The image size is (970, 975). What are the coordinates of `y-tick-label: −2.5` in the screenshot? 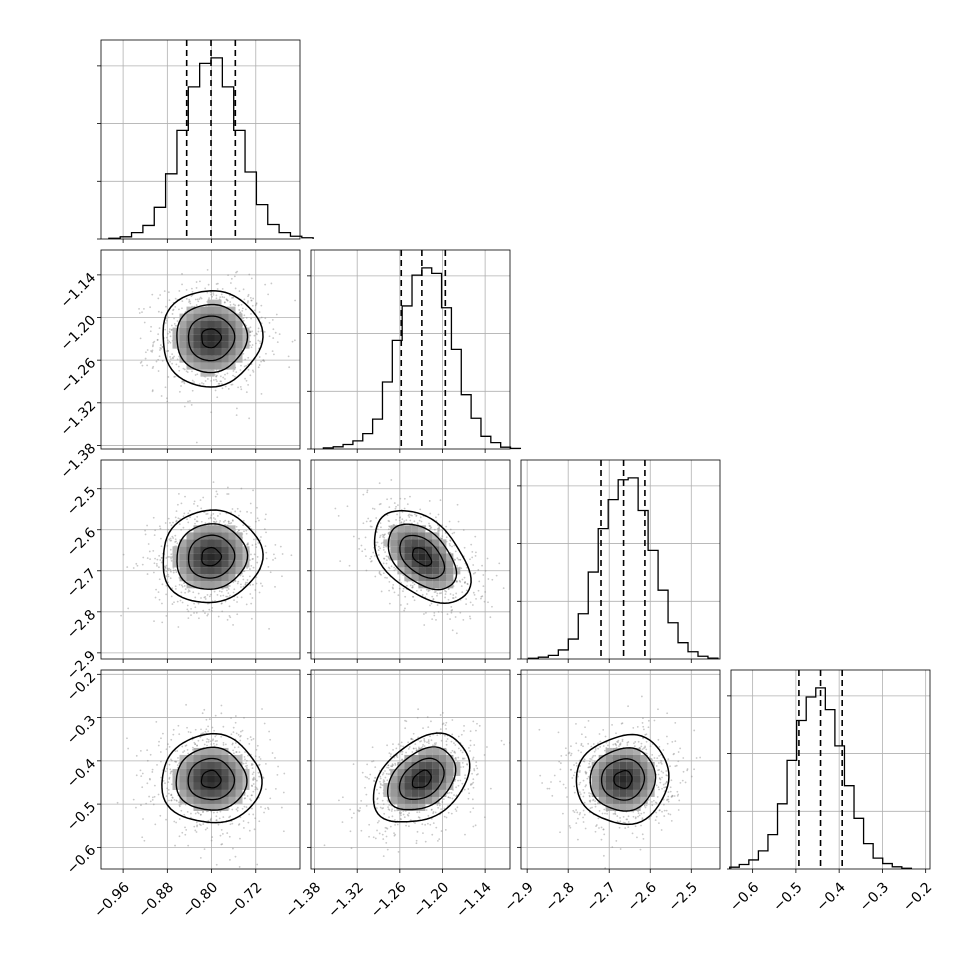 It's located at (81, 501).